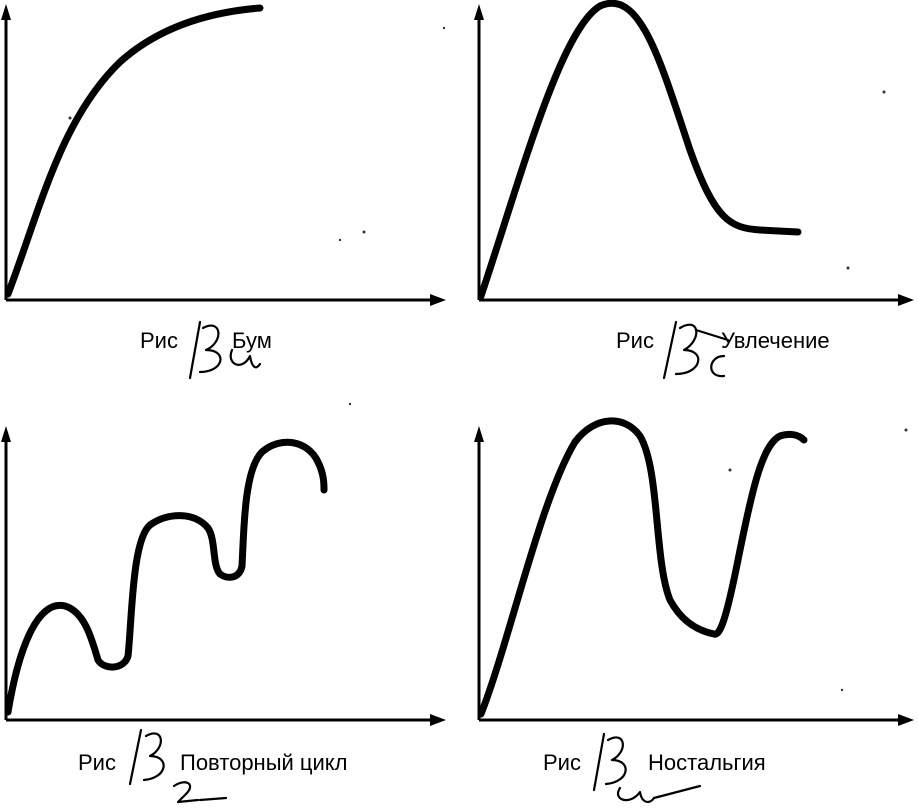 The width and height of the screenshot is (918, 808). Describe the element at coordinates (639, 150) in the screenshot. I see `enthusiasm-curve` at that location.